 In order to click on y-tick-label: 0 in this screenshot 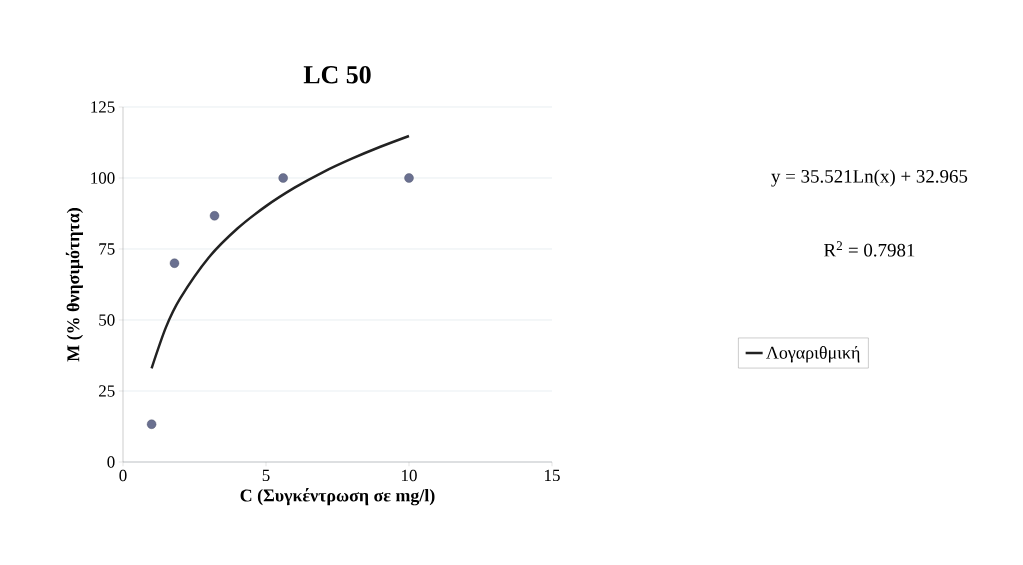, I will do `click(111, 462)`.